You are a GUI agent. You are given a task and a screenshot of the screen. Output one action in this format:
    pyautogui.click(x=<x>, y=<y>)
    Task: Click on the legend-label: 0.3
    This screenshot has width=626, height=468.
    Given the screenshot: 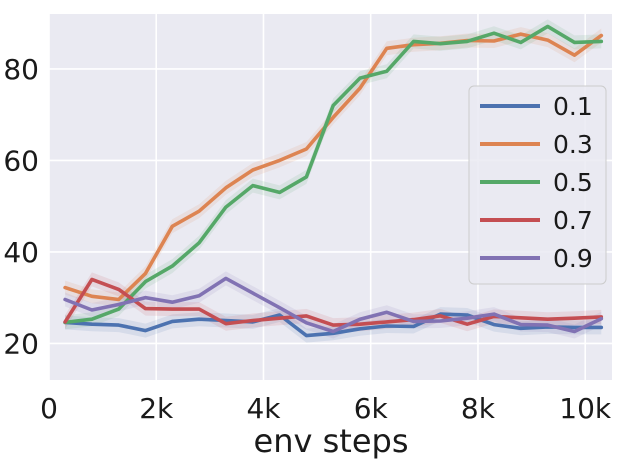 What is the action you would take?
    pyautogui.click(x=573, y=144)
    